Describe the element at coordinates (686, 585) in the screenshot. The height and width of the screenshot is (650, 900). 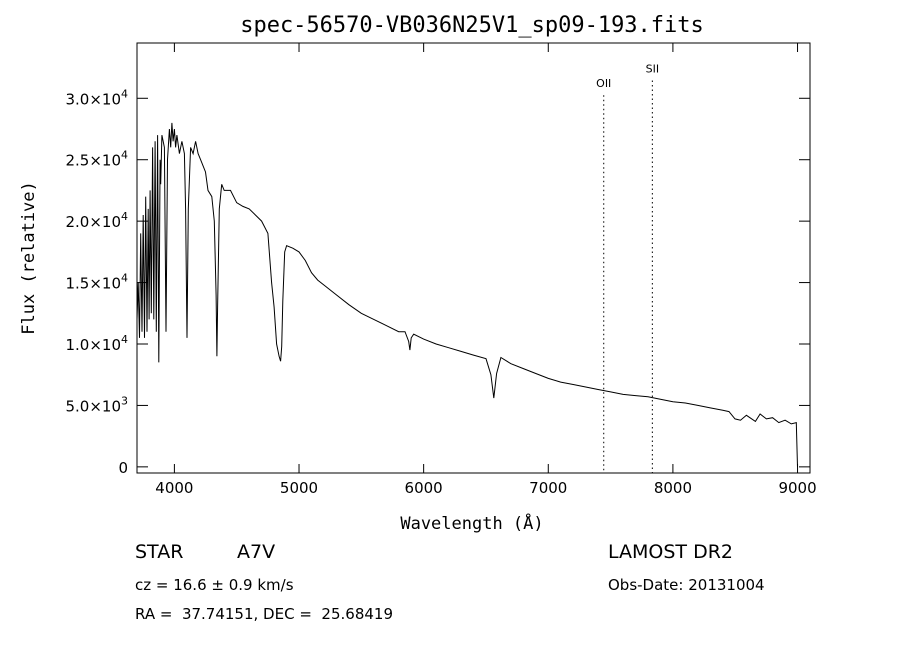
I see `obs-date-text: Obs-Date: 20131004` at that location.